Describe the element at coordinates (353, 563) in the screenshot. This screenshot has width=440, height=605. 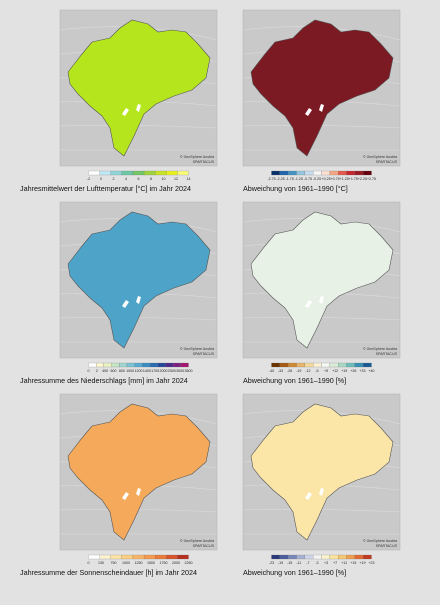
I see `colorbar-tick-label: +15` at that location.